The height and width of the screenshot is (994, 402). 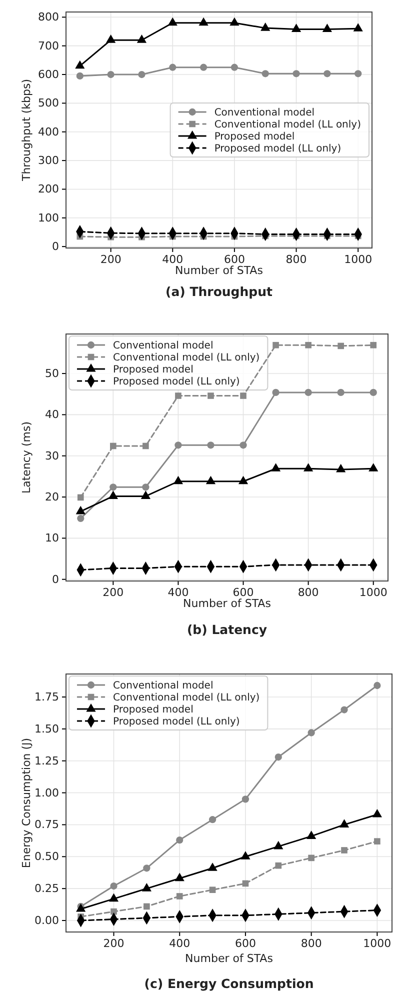 I want to click on y-axis-title: Latency (ms), so click(x=26, y=457).